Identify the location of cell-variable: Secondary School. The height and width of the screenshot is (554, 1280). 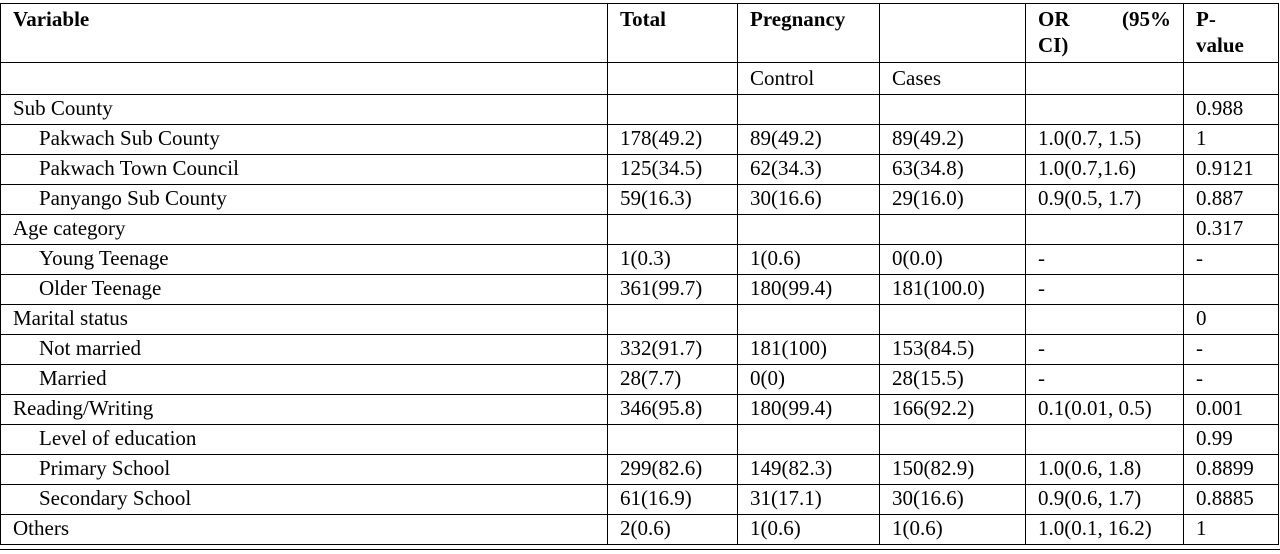
(304, 499).